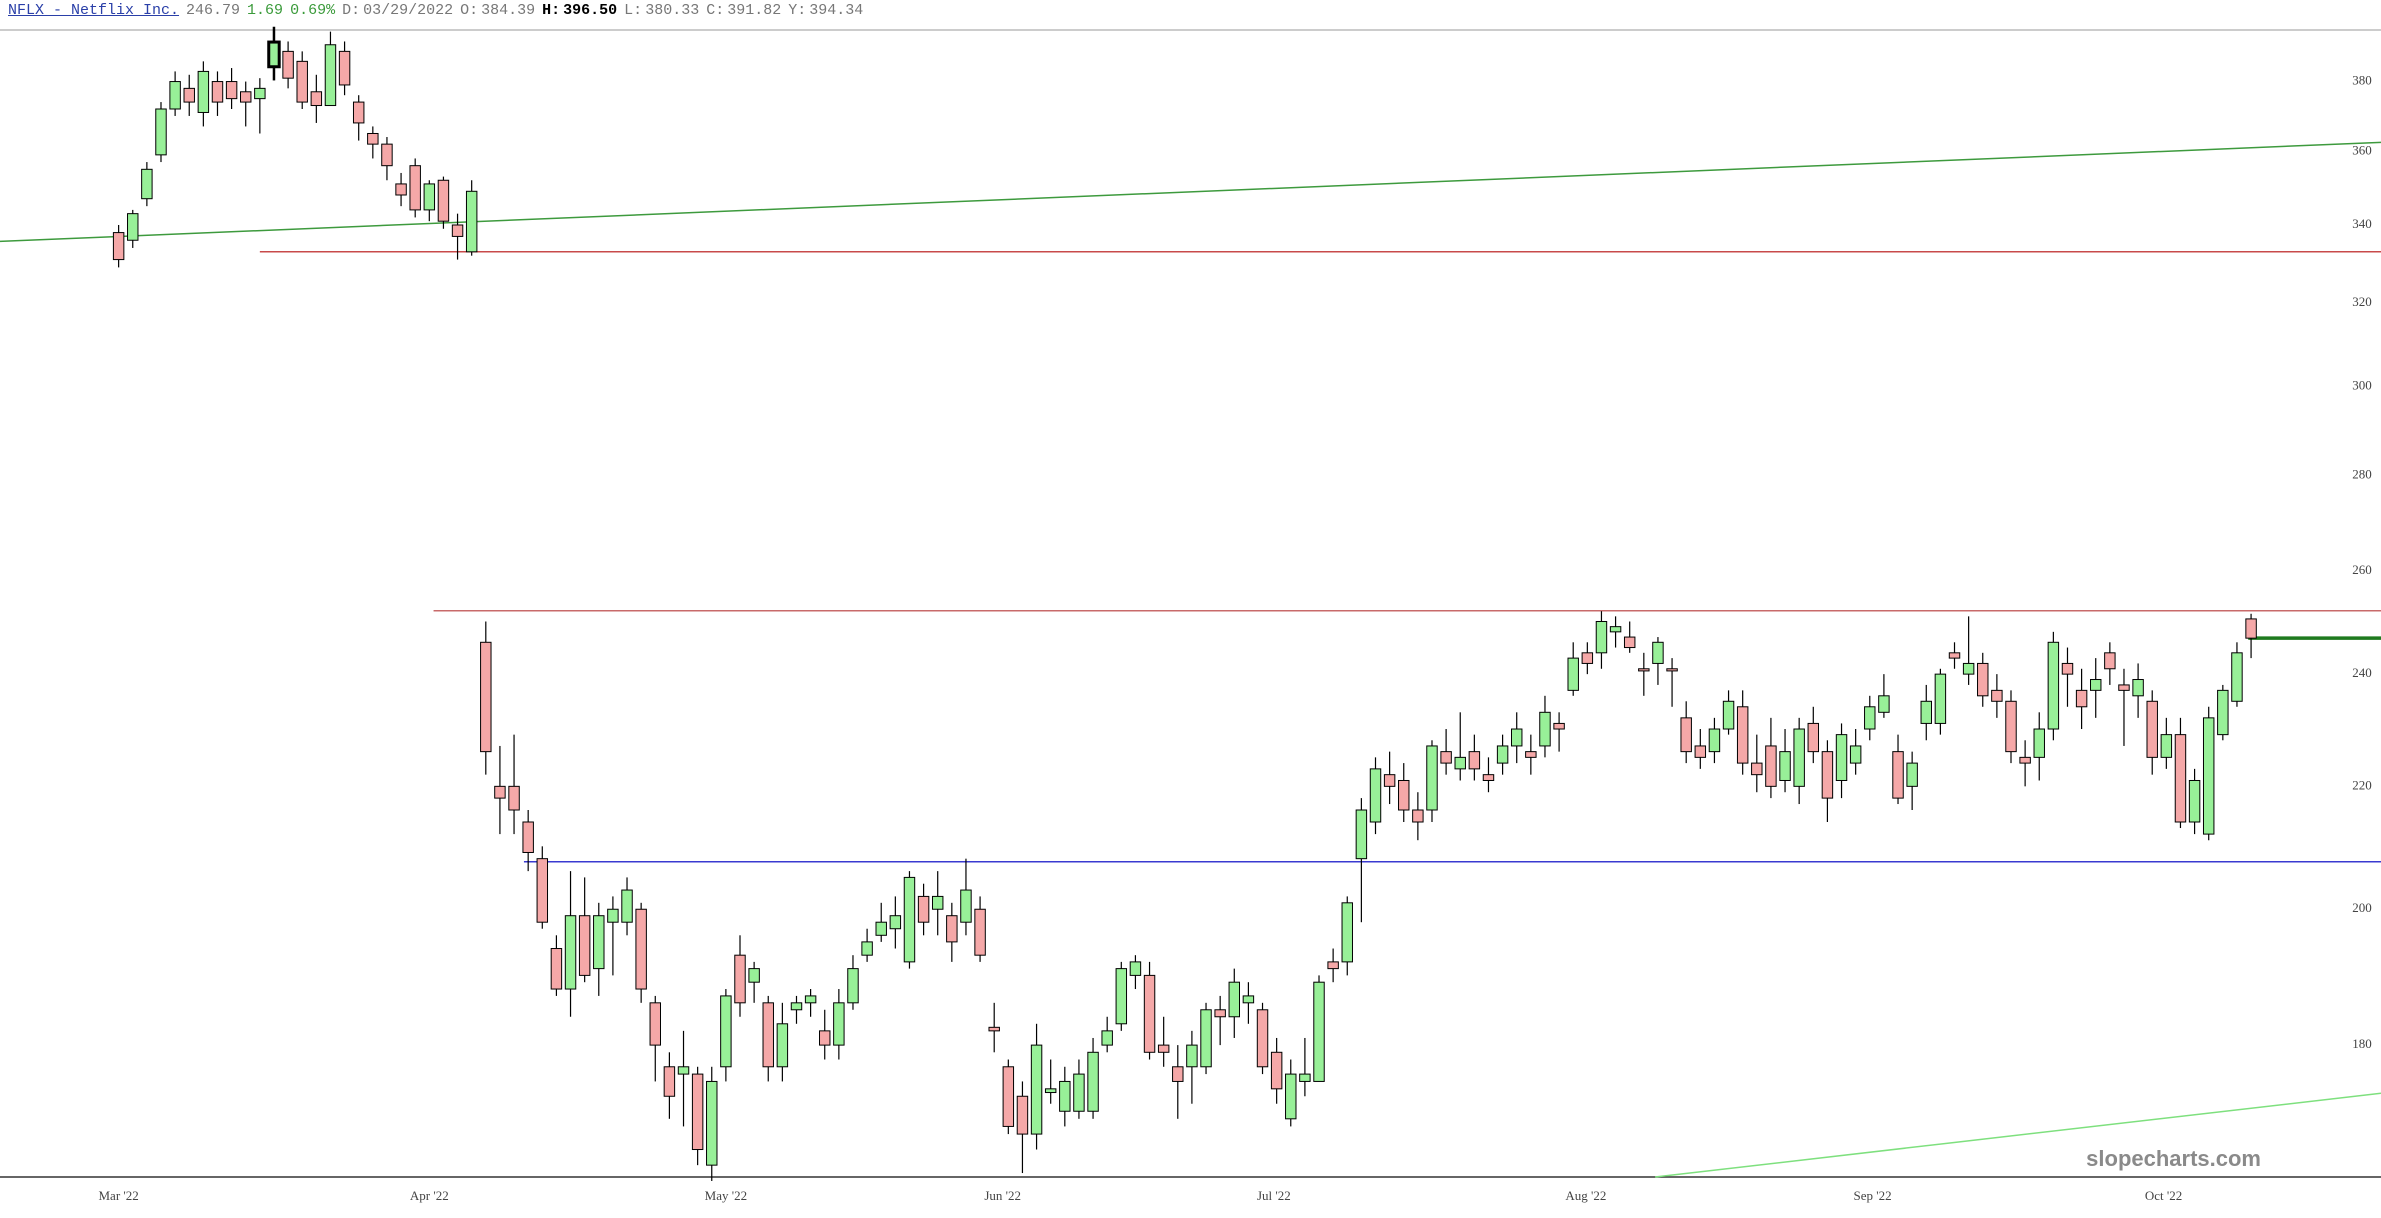 The width and height of the screenshot is (2381, 1218). What do you see at coordinates (2173, 1158) in the screenshot?
I see `watermark: slopecharts.com` at bounding box center [2173, 1158].